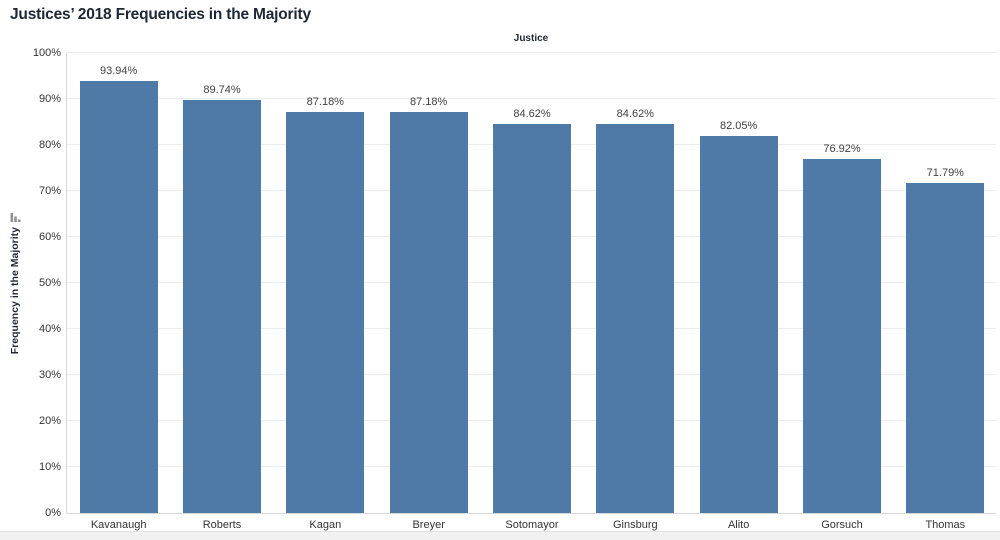 This screenshot has height=540, width=1000. Describe the element at coordinates (532, 525) in the screenshot. I see `x-axis-label-sotomayor: Sotomayor` at that location.